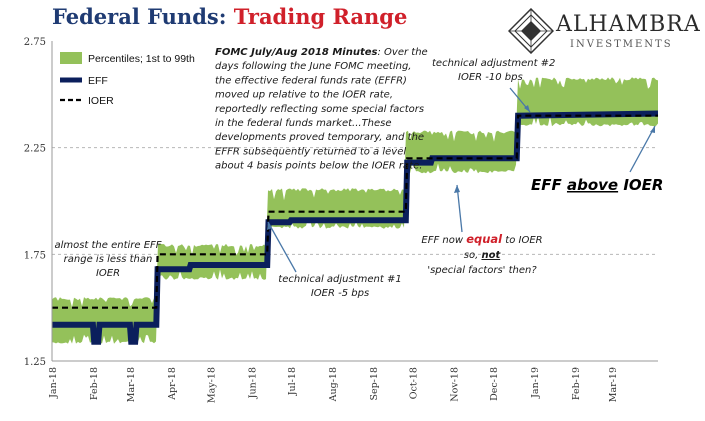 The width and height of the screenshot is (705, 421). I want to click on logo-name: ALHAMBRA, so click(628, 24).